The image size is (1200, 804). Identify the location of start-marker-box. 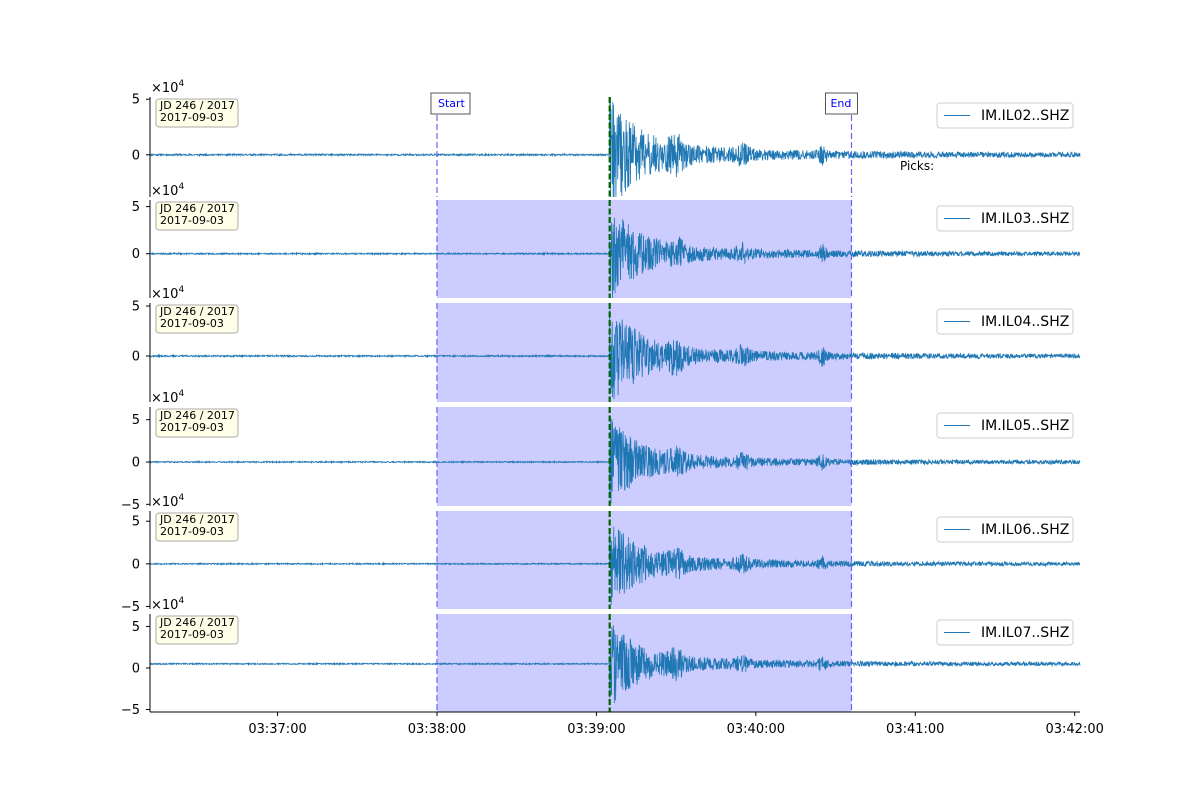
(450, 103).